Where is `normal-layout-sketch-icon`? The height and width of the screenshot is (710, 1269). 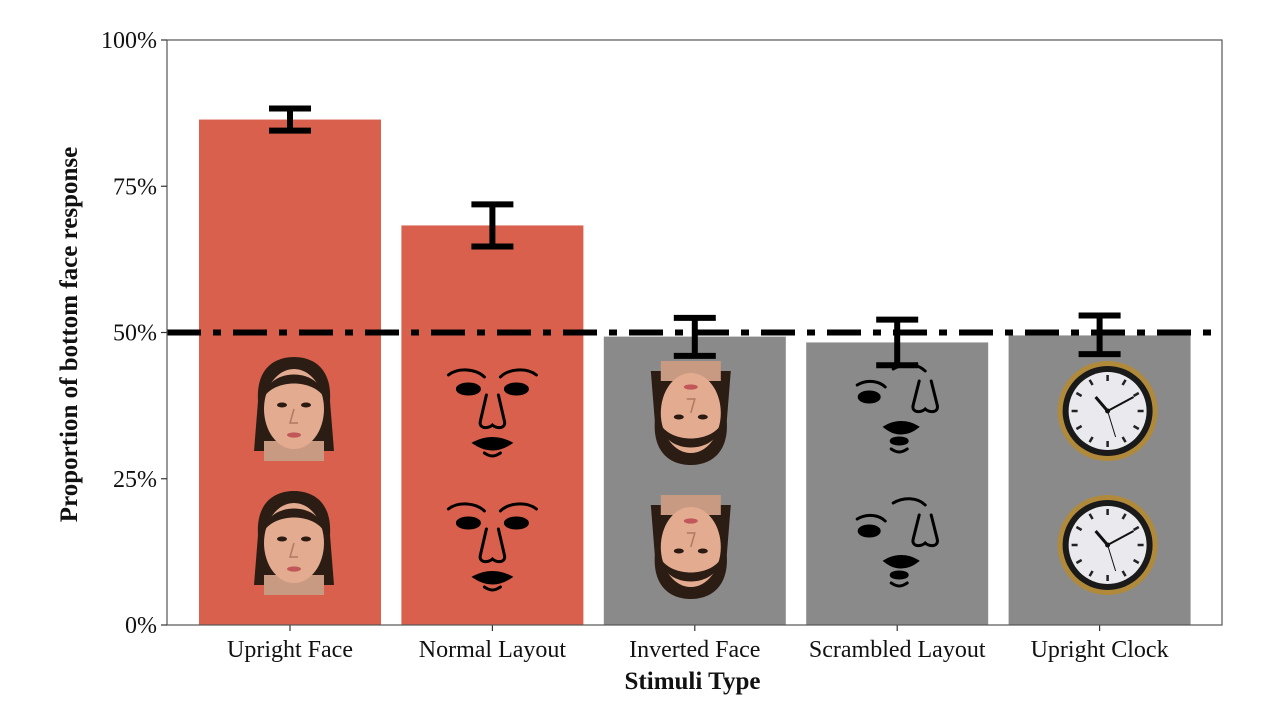 normal-layout-sketch-icon is located at coordinates (492, 480).